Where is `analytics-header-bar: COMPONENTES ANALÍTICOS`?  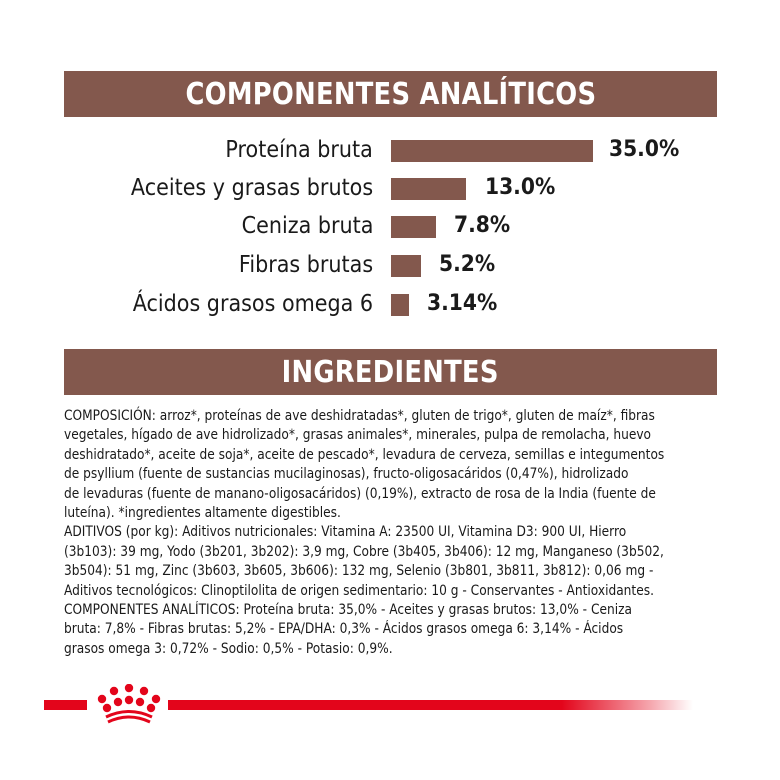 analytics-header-bar: COMPONENTES ANALÍTICOS is located at coordinates (390, 94).